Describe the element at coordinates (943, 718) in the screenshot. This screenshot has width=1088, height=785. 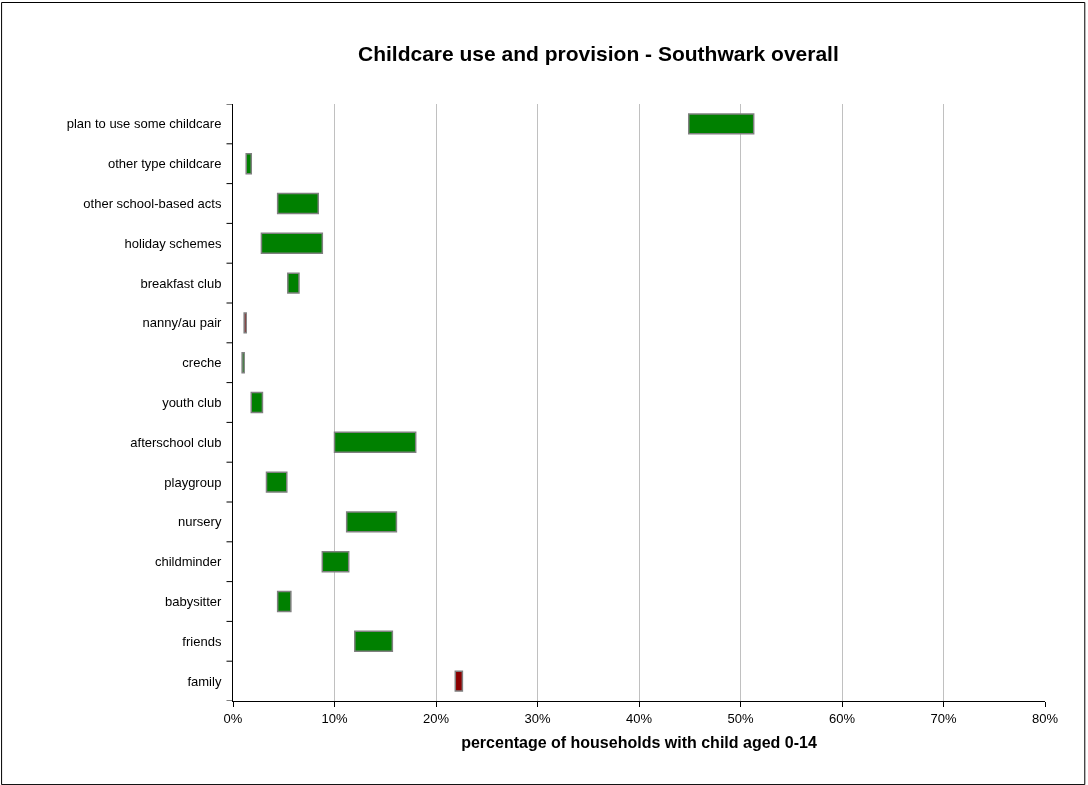
I see `x-tick-label: 70%` at that location.